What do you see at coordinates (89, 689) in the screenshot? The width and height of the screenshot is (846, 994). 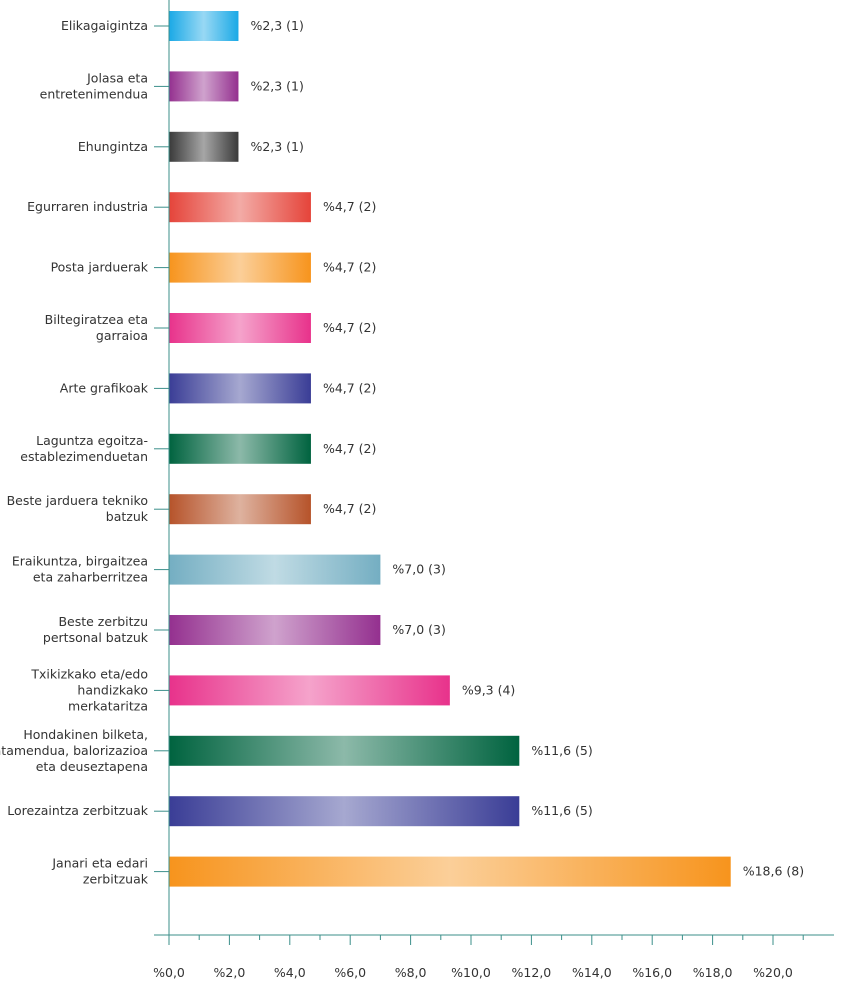 I see `category-label: Txikizkako eta/edo handizkako merkataritza` at bounding box center [89, 689].